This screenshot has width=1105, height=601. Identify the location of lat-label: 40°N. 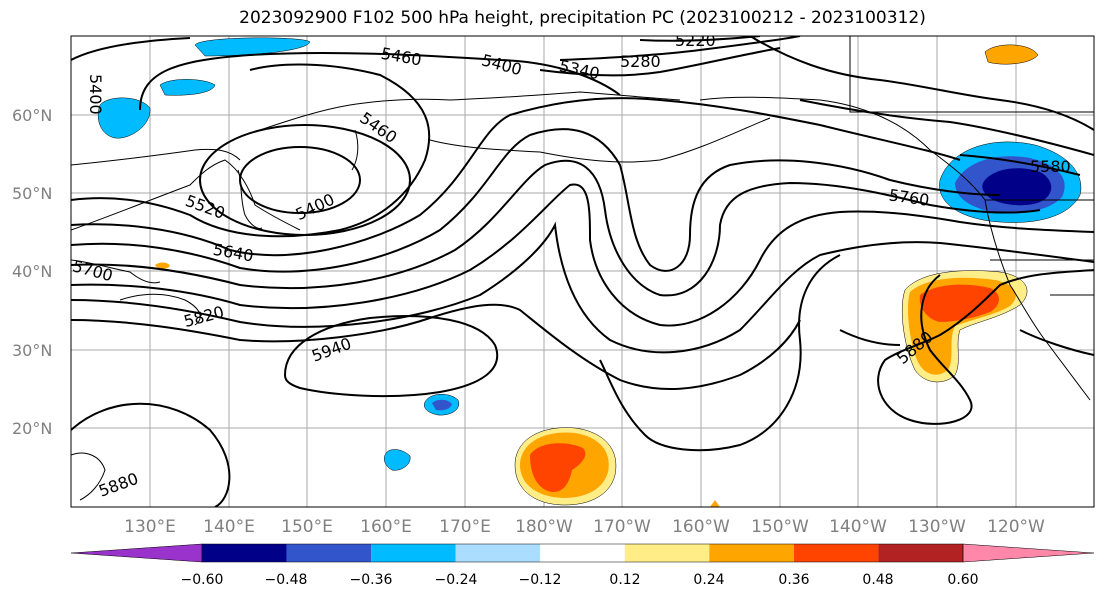
(32, 271).